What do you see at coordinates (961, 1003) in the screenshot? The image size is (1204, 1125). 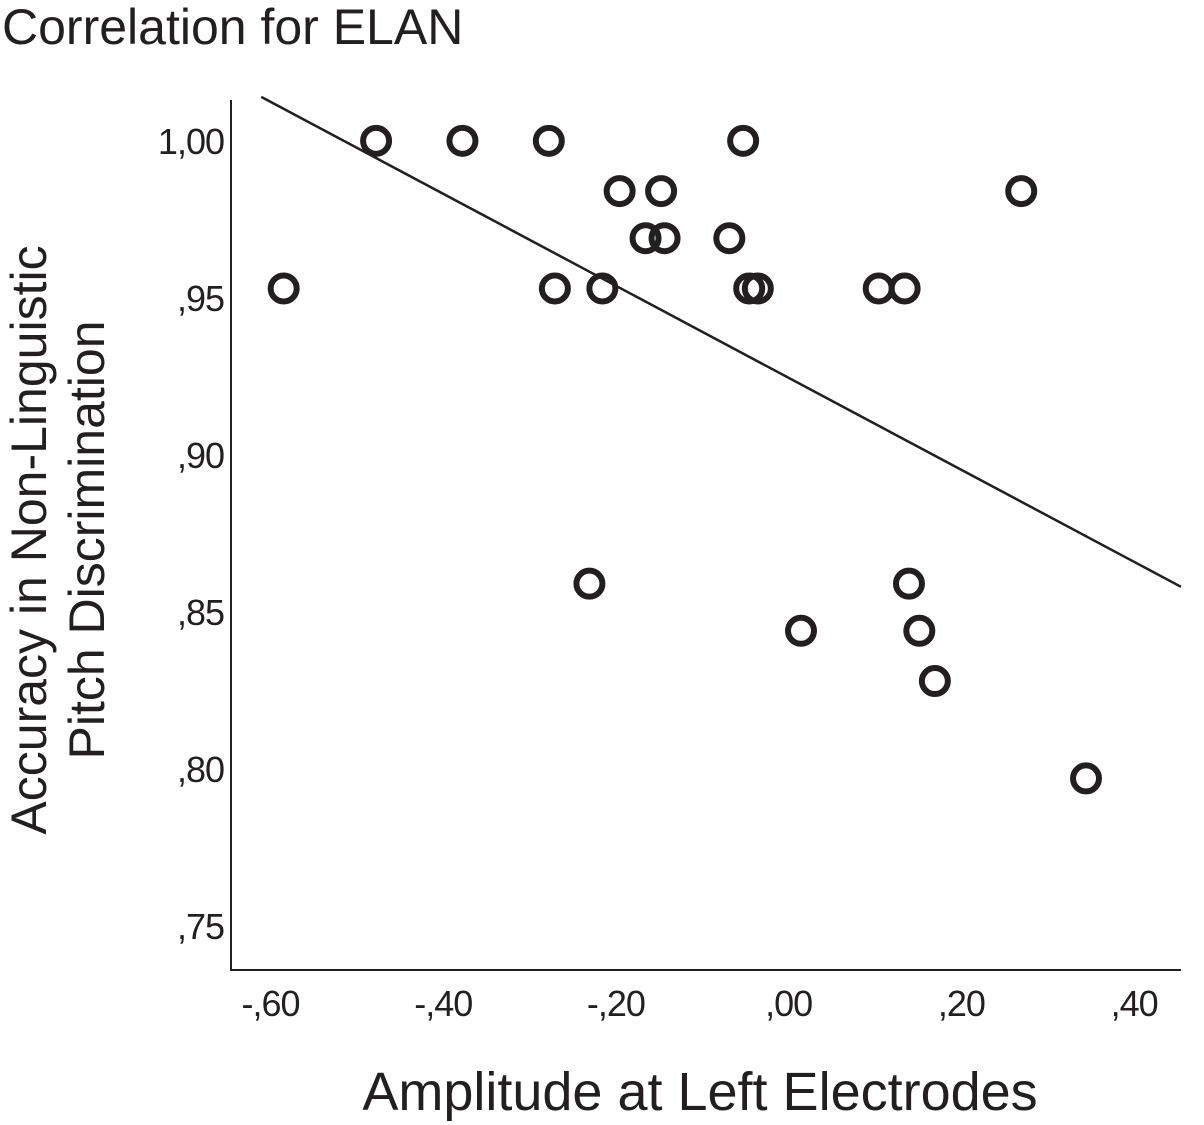 I see `x-tick-label: ,20` at bounding box center [961, 1003].